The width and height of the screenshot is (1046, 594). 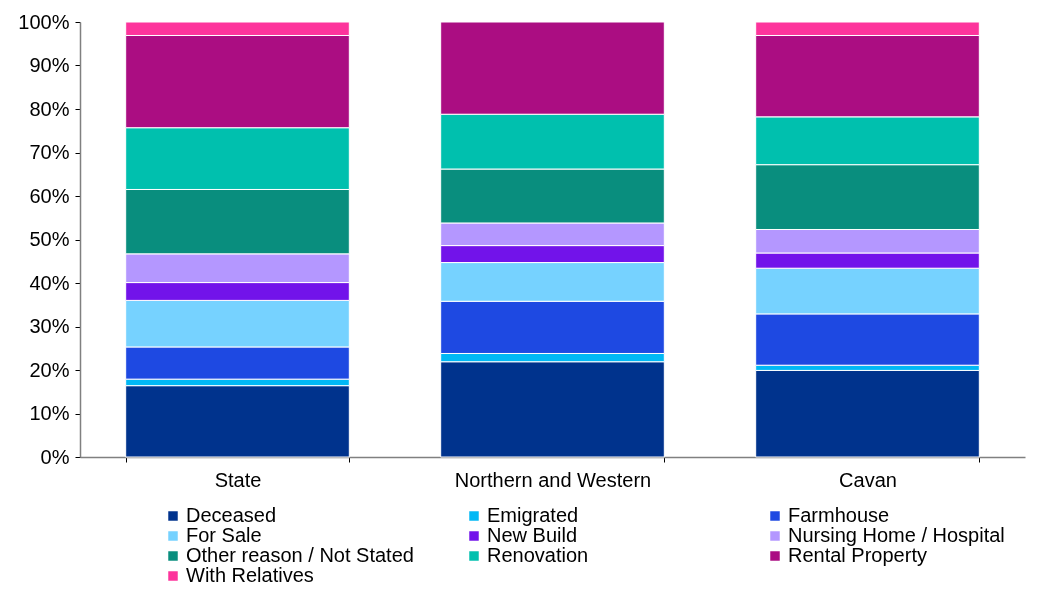 What do you see at coordinates (224, 535) in the screenshot?
I see `legend-label: For Sale` at bounding box center [224, 535].